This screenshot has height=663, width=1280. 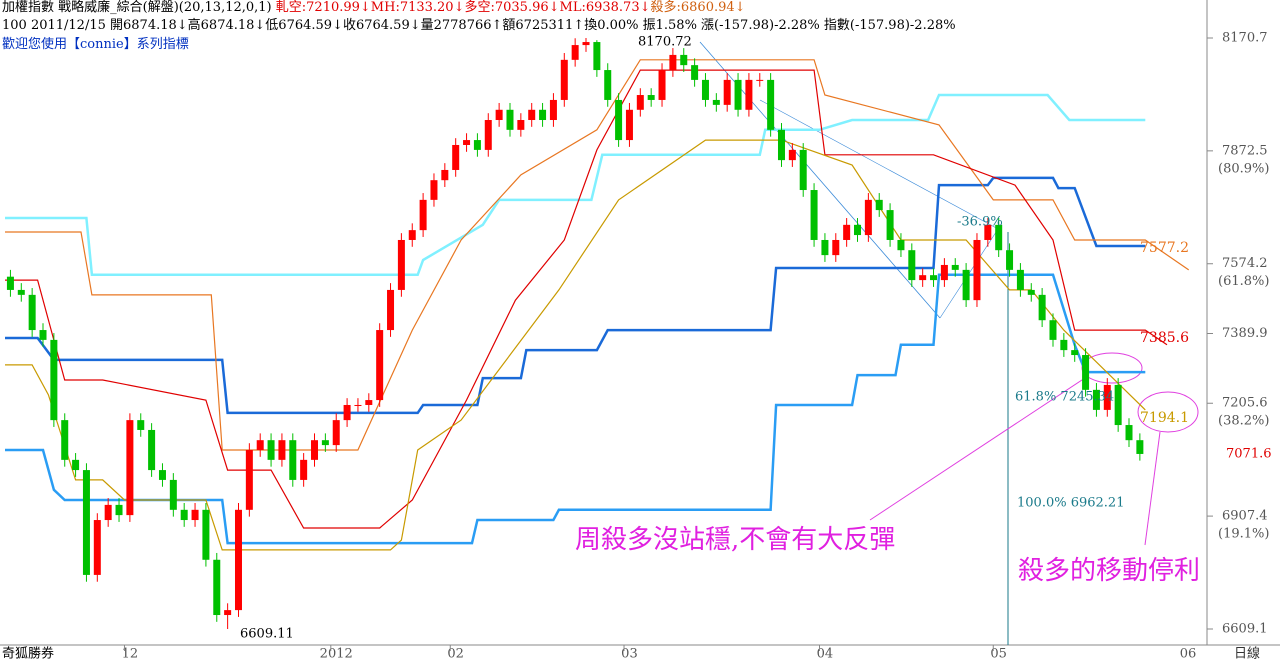 What do you see at coordinates (1188, 654) in the screenshot?
I see `x-tick-label: 06` at bounding box center [1188, 654].